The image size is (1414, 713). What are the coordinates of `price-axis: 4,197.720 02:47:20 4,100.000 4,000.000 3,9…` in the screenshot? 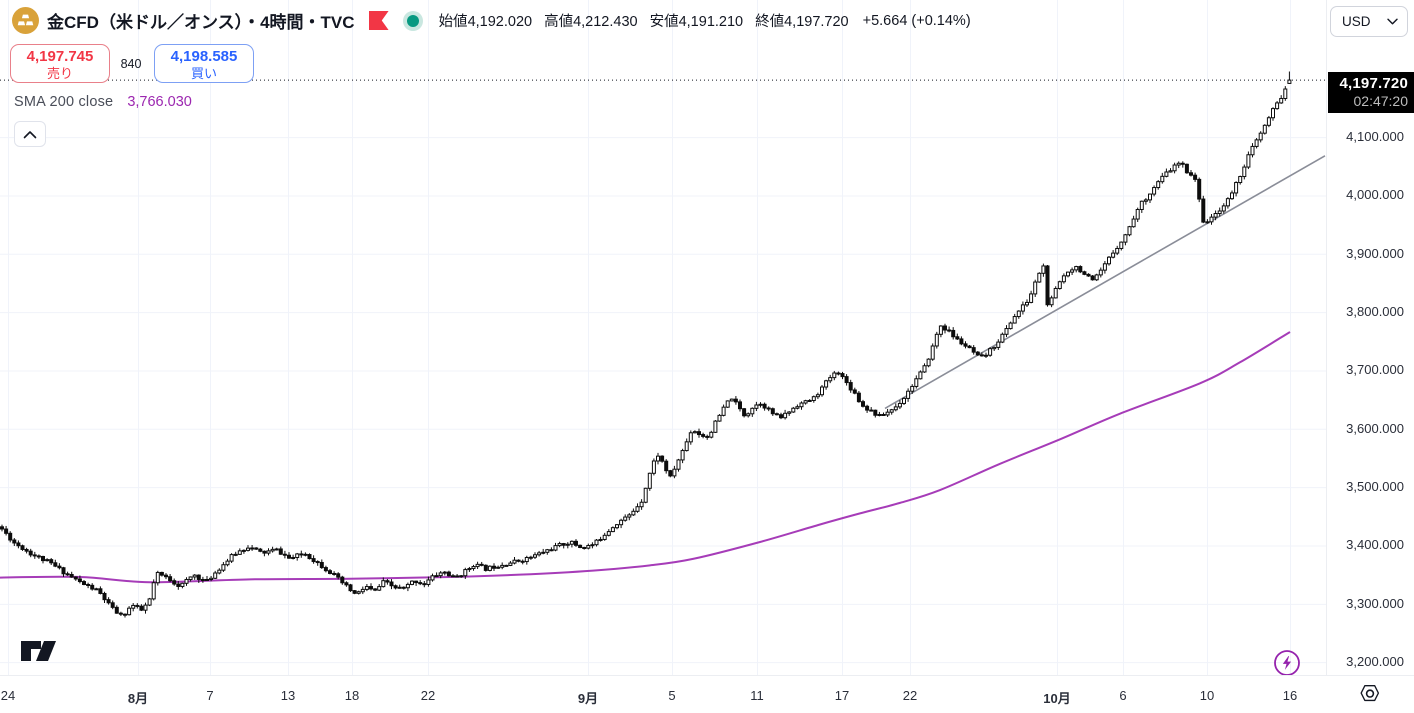 It's located at (1370, 337).